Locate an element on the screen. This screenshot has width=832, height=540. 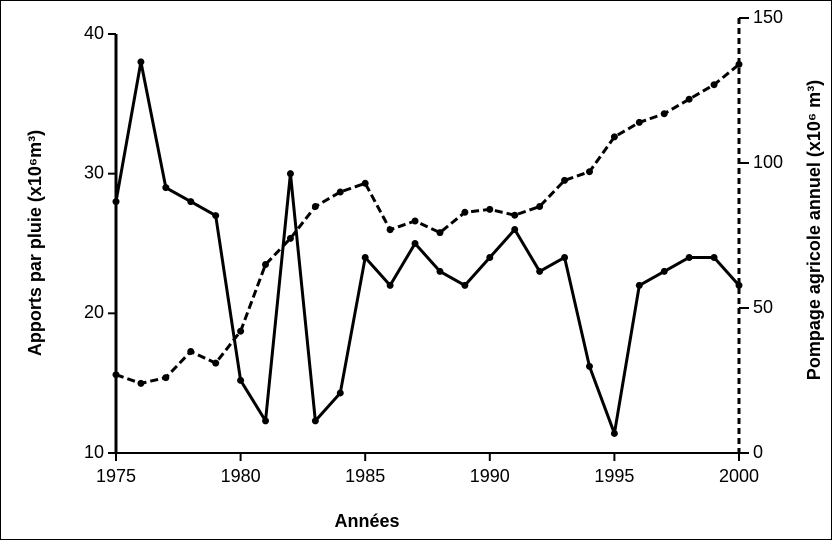
y-tick-label: 20 is located at coordinates (94, 312).